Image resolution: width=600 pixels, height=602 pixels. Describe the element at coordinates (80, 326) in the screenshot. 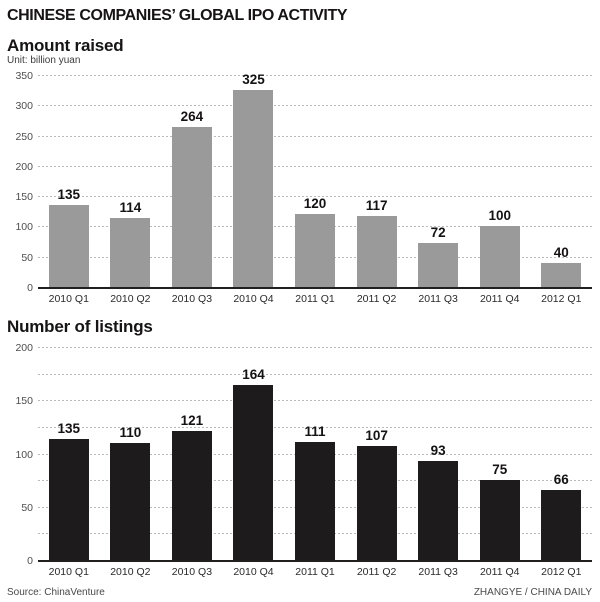

I see `chart-title-number-of-listings: Number of listings` at that location.